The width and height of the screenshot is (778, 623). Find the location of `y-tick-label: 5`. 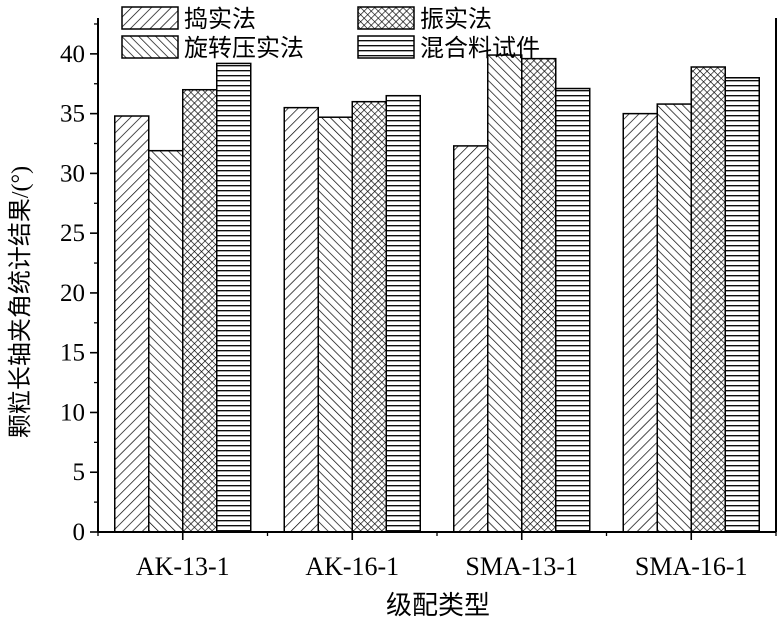

y-tick-label: 5 is located at coordinates (79, 472).